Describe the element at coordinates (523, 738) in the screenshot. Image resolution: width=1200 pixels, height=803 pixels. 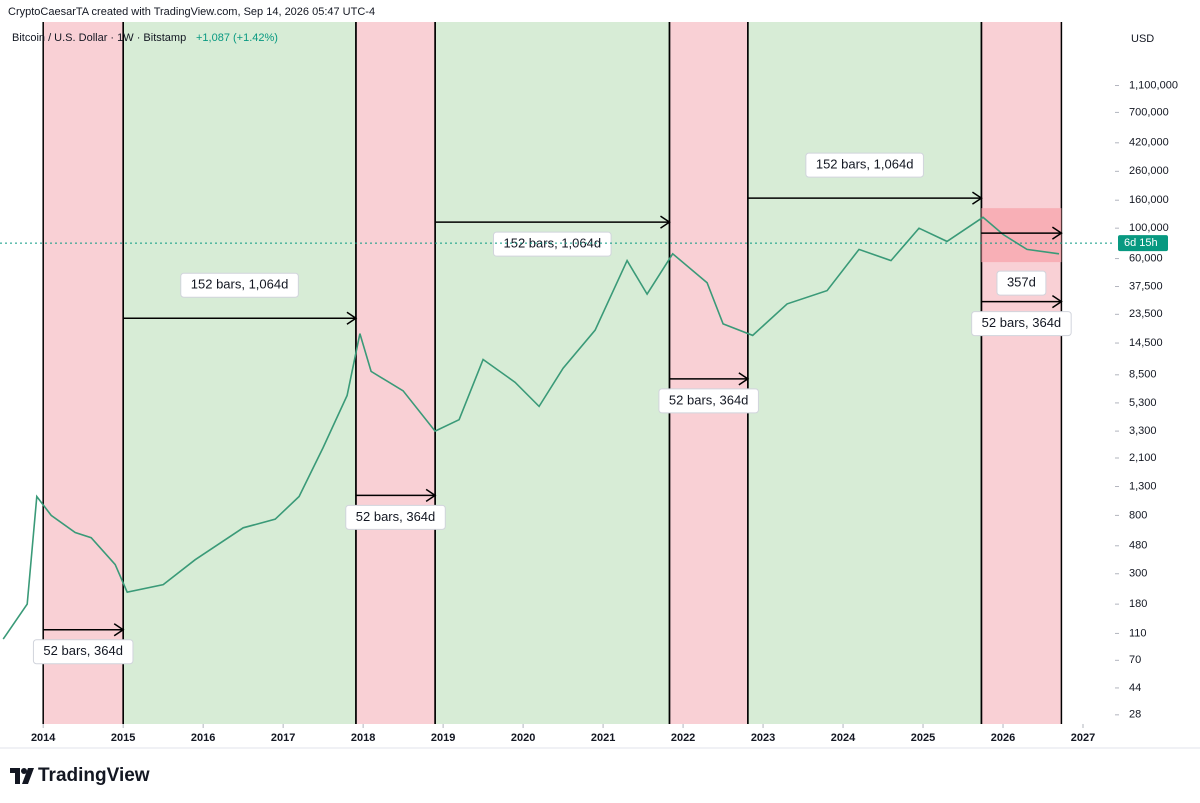
I see `x-tick-label: 2020` at that location.